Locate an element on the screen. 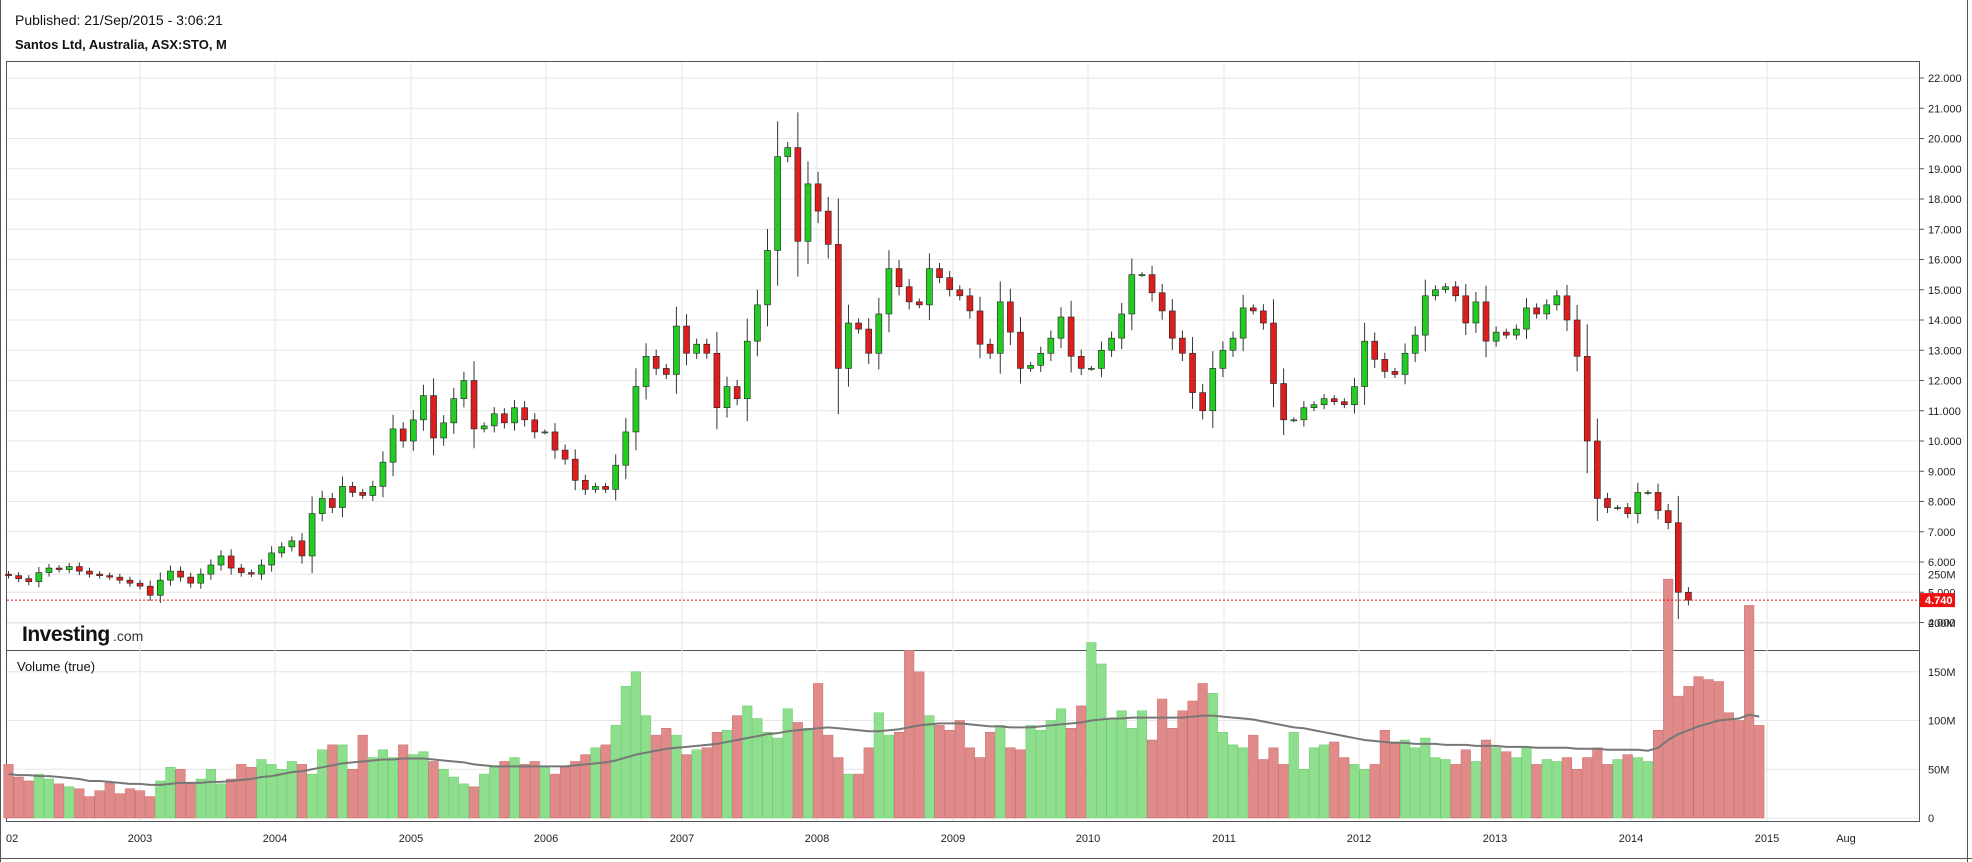 Image resolution: width=1972 pixels, height=862 pixels. volume-y-axis: 0 50M 100M 150M 200M 250M is located at coordinates (1942, 697).